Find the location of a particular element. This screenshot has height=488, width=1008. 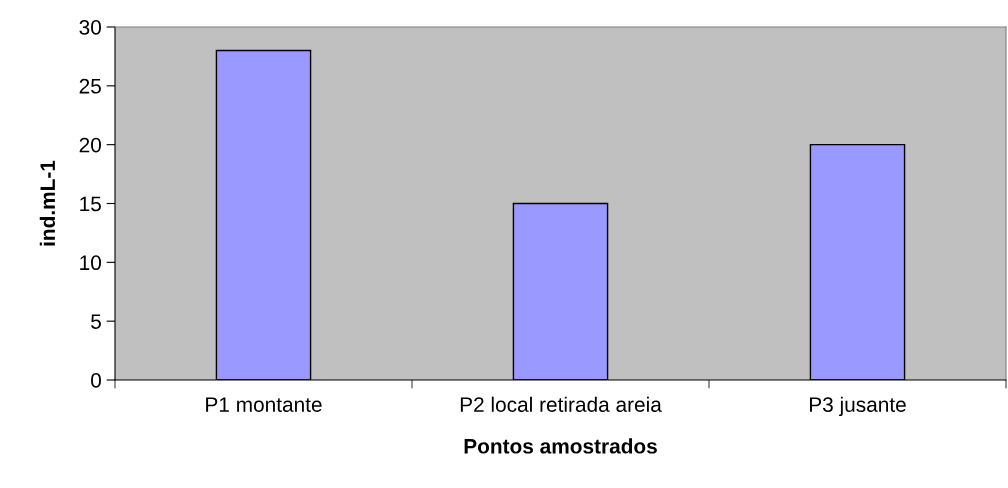

y-tick-label: 10 is located at coordinates (90, 263).